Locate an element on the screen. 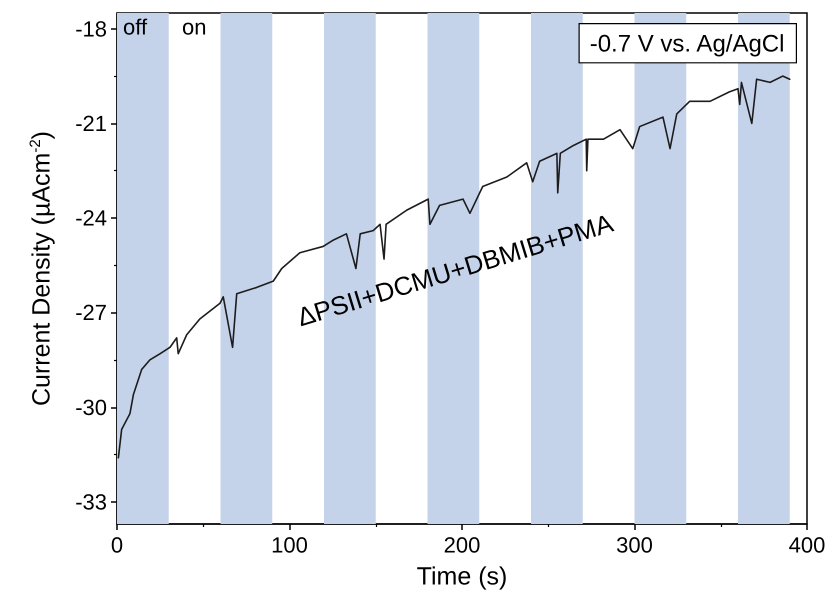  y-tick-label: -33 is located at coordinates (91, 501).